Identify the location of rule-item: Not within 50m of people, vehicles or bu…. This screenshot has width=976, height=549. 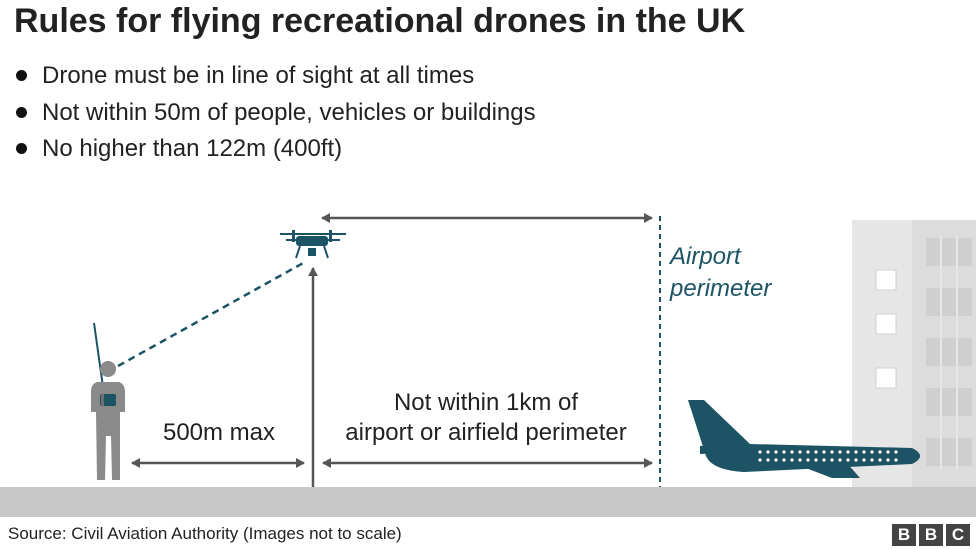
(276, 113).